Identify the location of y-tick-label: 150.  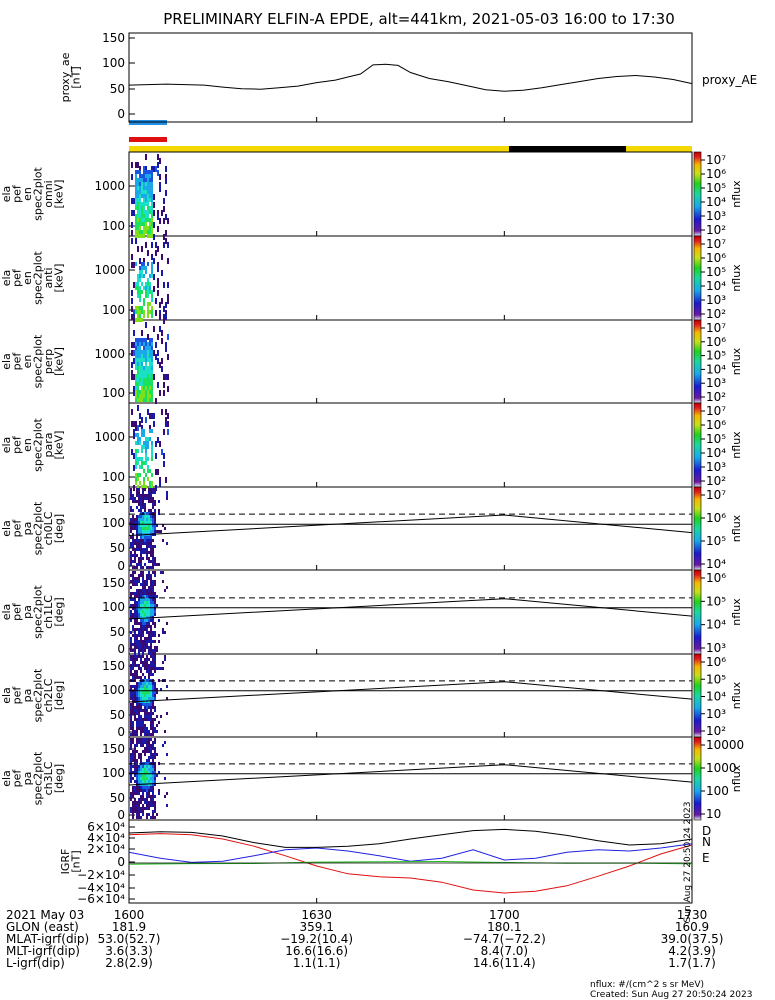
(113, 38).